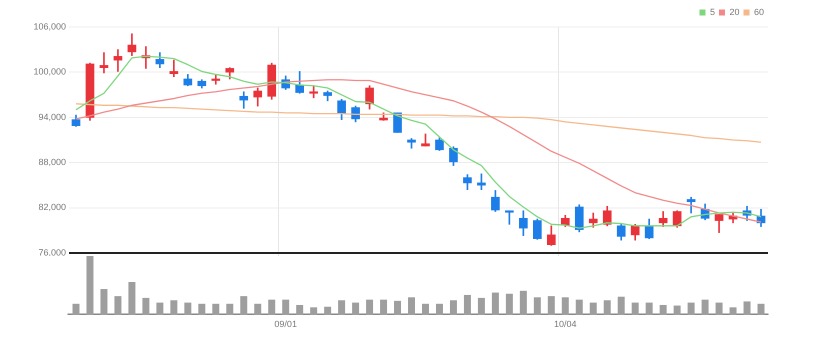 This screenshot has width=818, height=340. Describe the element at coordinates (52, 207) in the screenshot. I see `y-tick-label: 82,000` at that location.